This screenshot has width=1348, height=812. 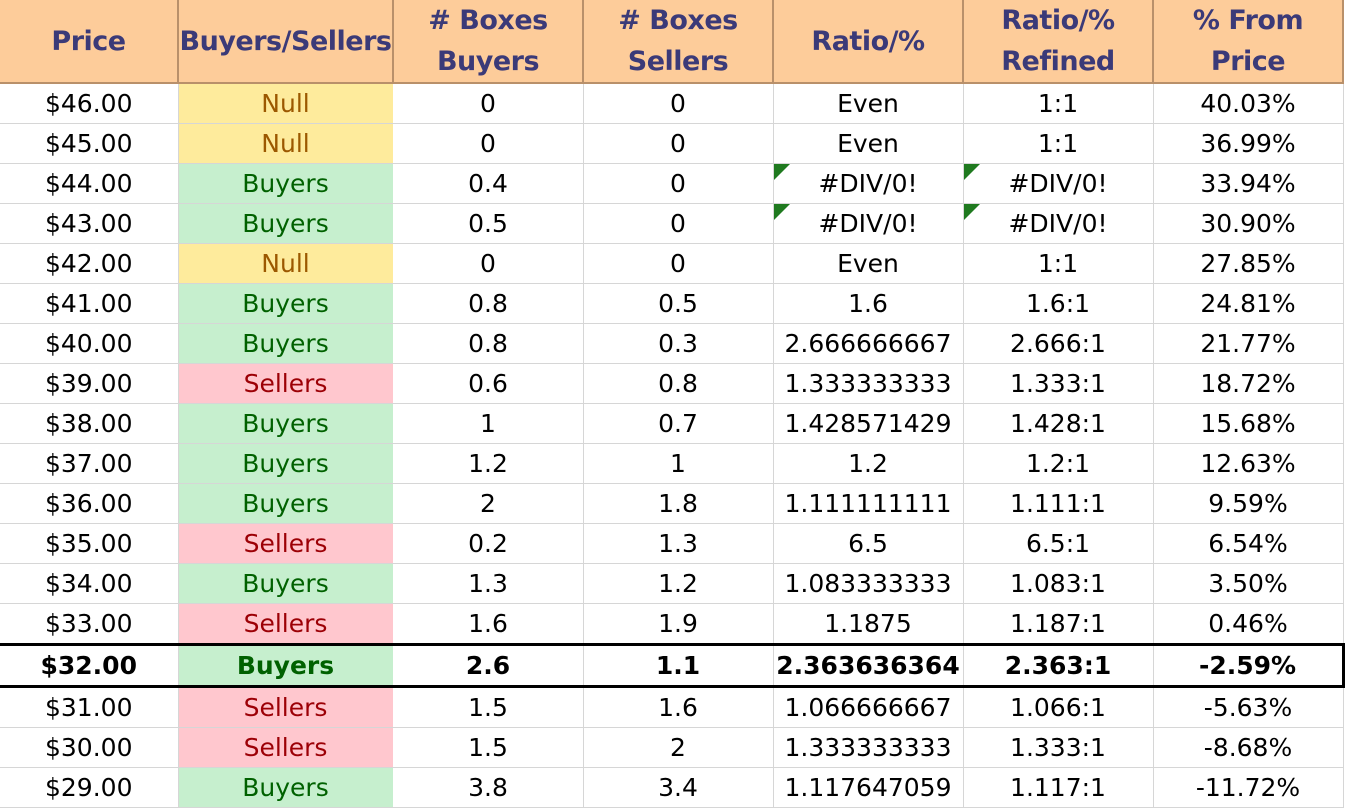 What do you see at coordinates (89, 383) in the screenshot?
I see `price-cell: $39.00` at bounding box center [89, 383].